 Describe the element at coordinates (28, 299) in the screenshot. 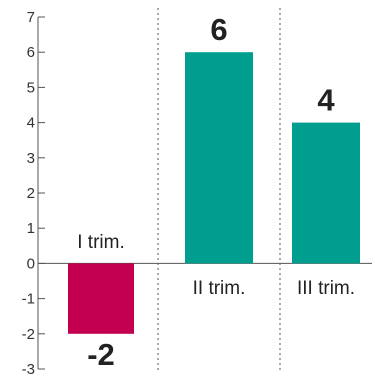

I see `y-tick-label: -1` at that location.